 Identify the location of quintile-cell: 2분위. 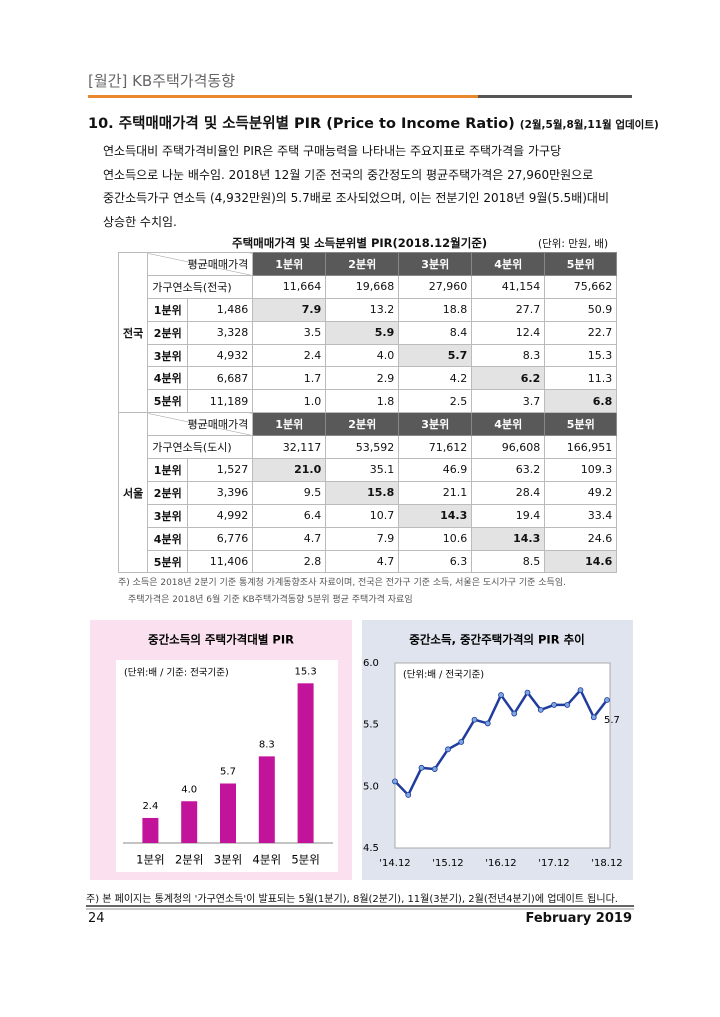
(168, 332).